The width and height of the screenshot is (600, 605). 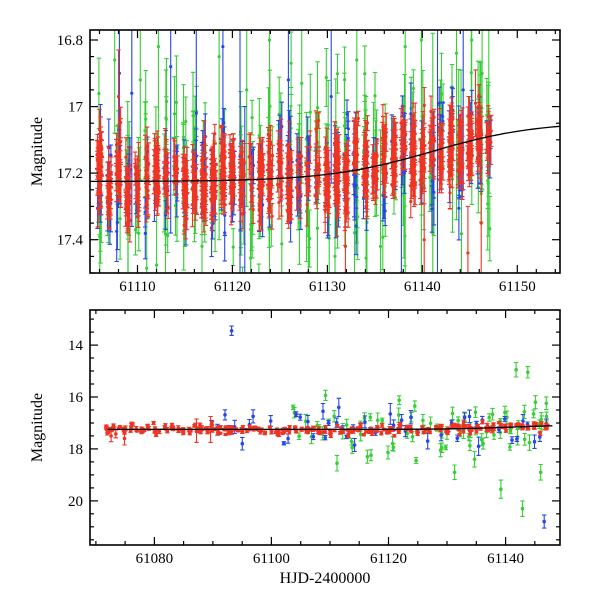 I want to click on y-tick-label: 16, so click(x=76, y=398).